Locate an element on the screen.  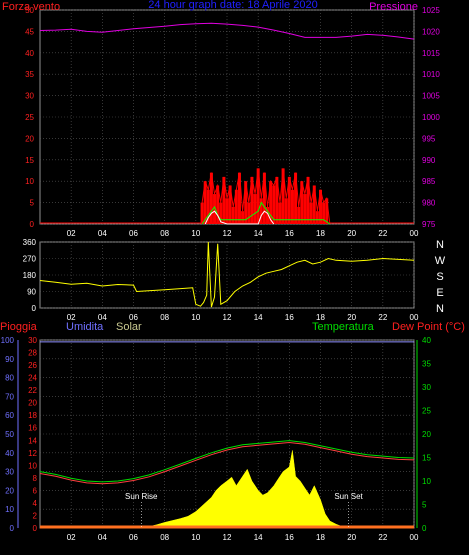
y-tick-label: 270 is located at coordinates (30, 259).